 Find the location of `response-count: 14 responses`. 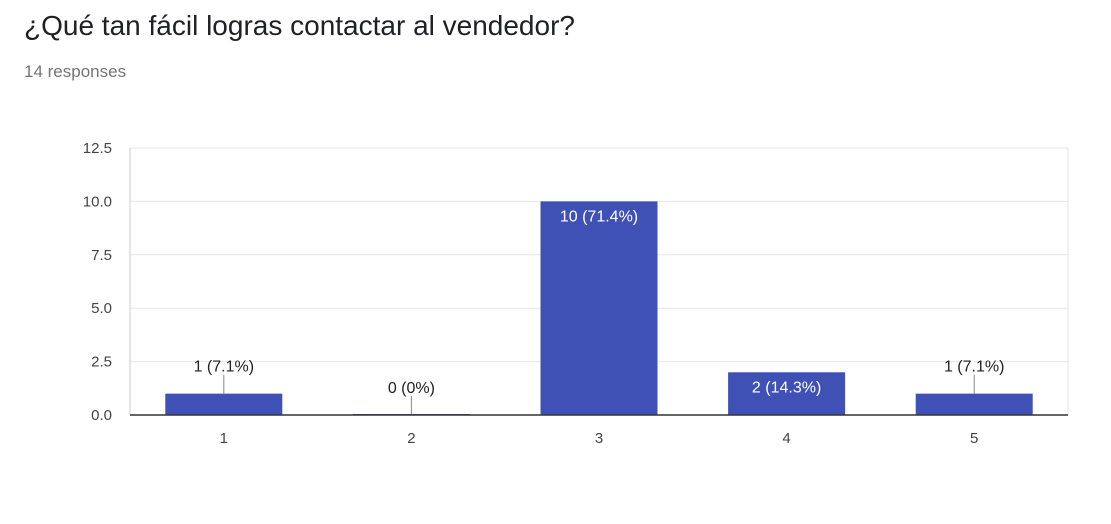

response-count: 14 responses is located at coordinates (75, 71).